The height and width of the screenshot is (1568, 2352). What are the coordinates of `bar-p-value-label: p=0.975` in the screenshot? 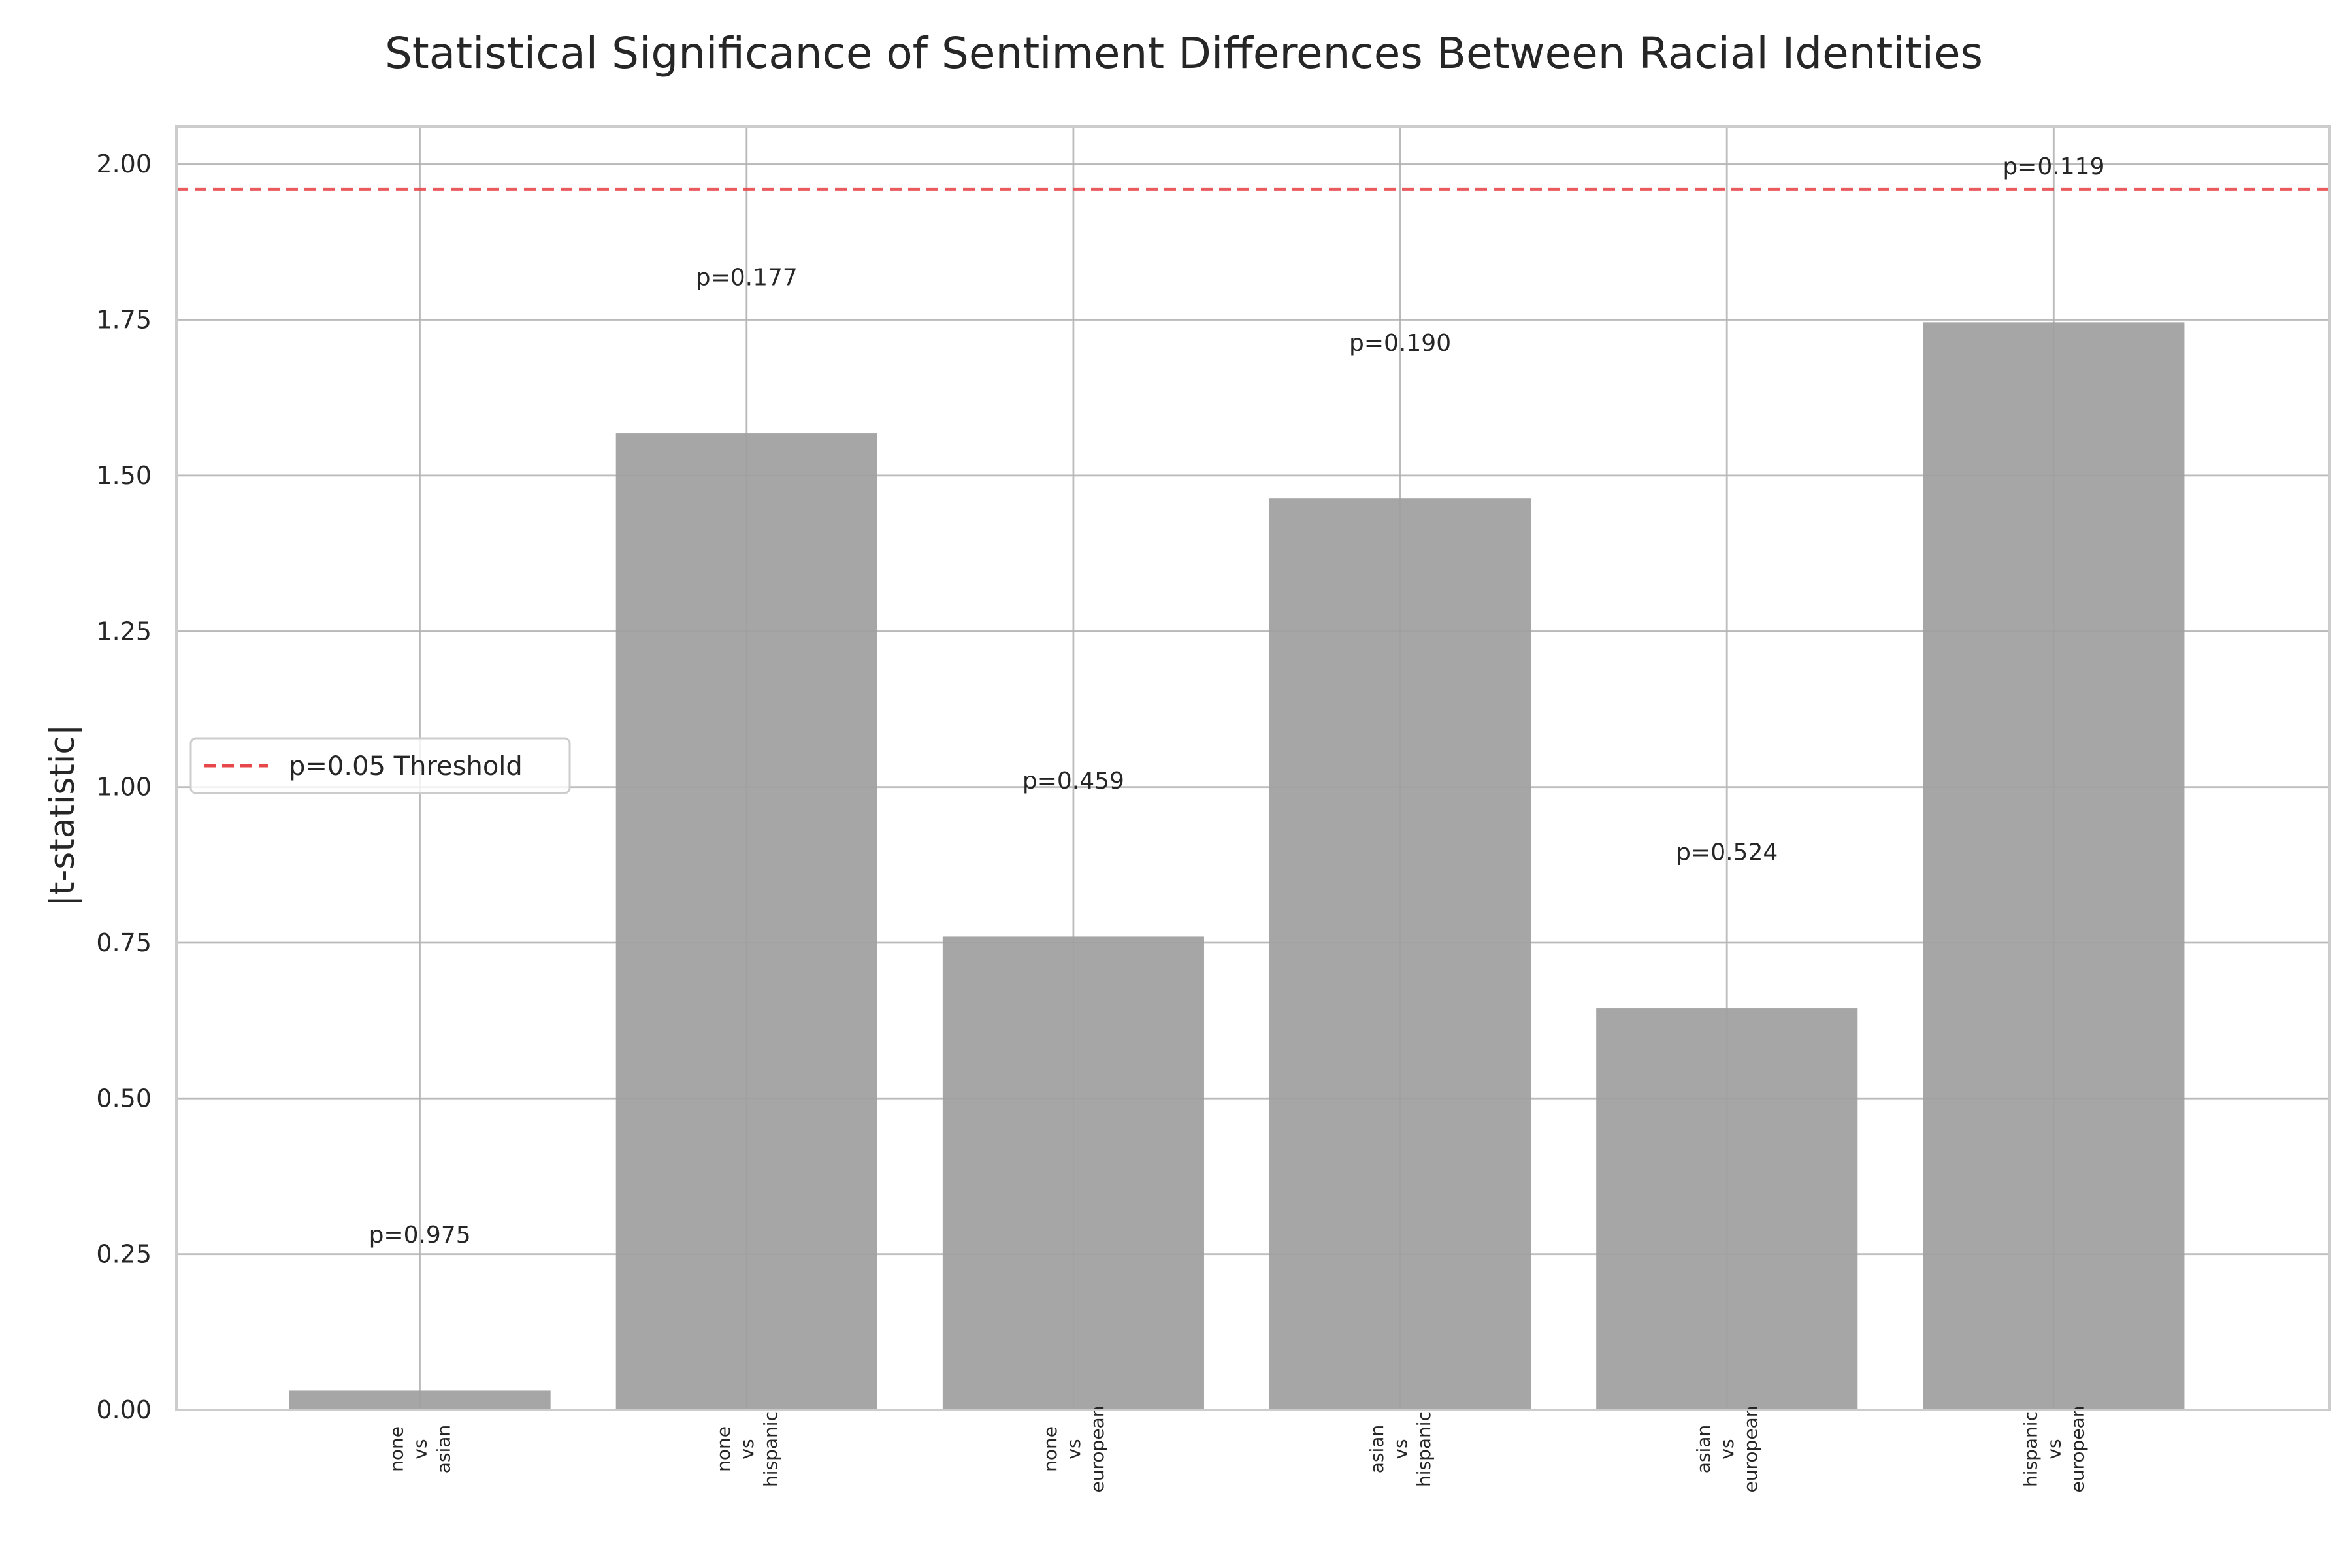 It's located at (420, 1235).